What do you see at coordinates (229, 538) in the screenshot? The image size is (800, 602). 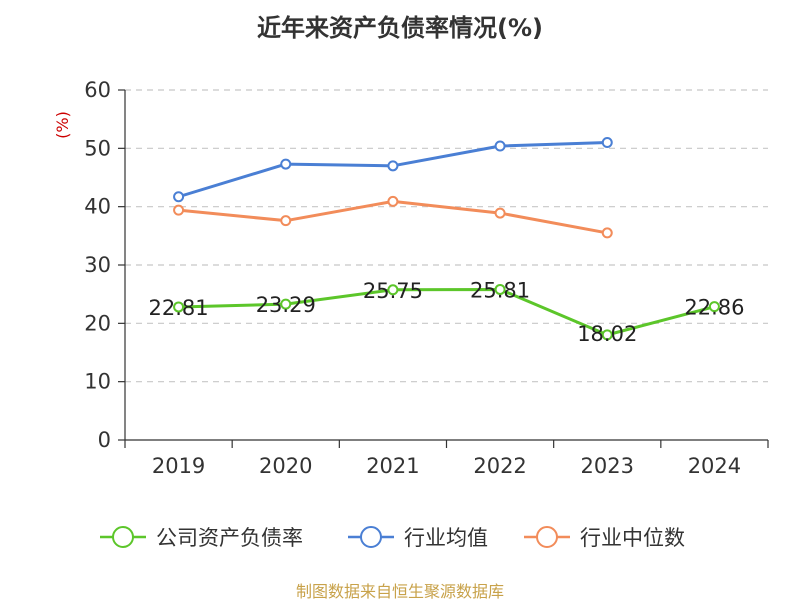 I see `legend-label: 公司资产负债率` at bounding box center [229, 538].